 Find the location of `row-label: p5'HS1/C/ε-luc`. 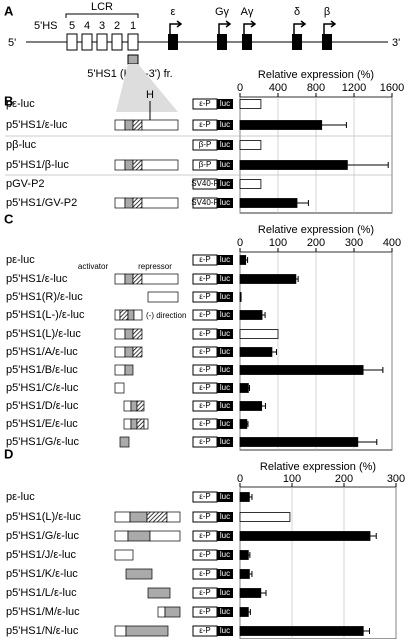

row-label: p5'HS1/C/ε-luc is located at coordinates (42, 388).